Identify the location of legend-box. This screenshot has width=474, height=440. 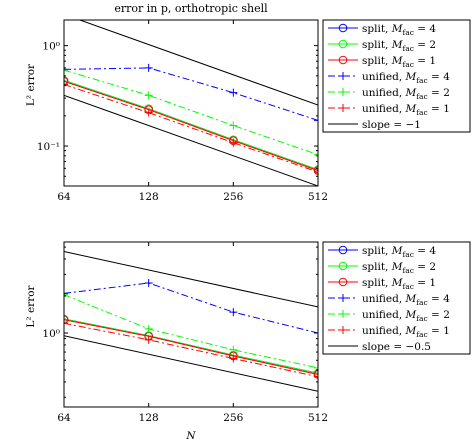
(396, 298).